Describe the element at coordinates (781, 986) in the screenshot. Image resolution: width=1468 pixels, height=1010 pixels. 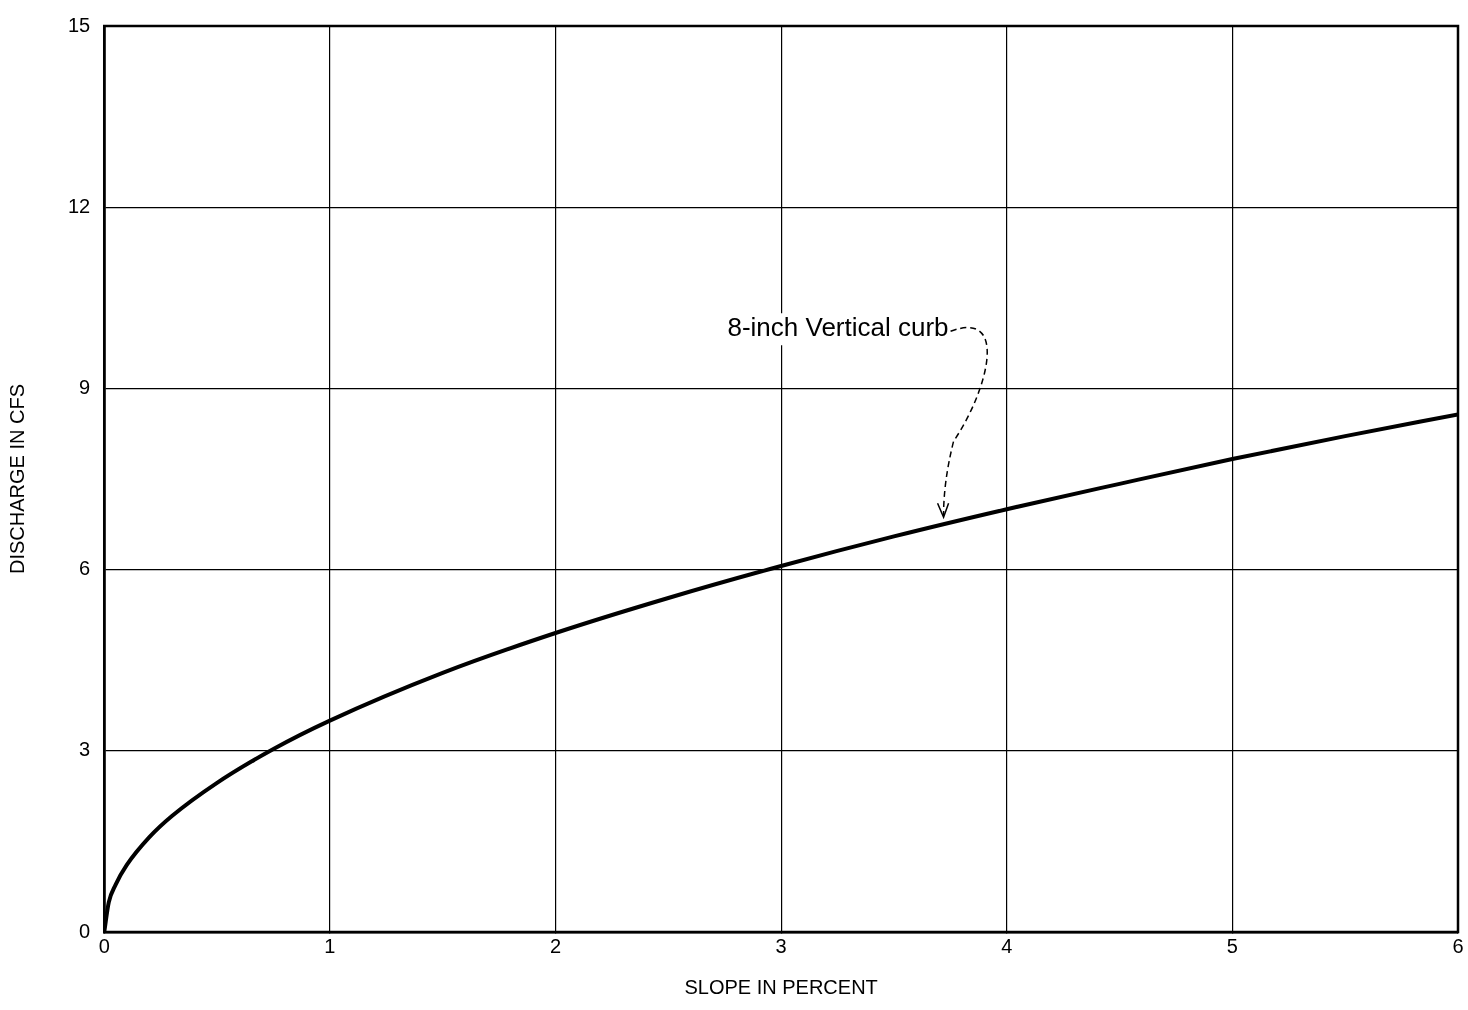
I see `x-axis-title: SLOPE IN PERCENT` at that location.